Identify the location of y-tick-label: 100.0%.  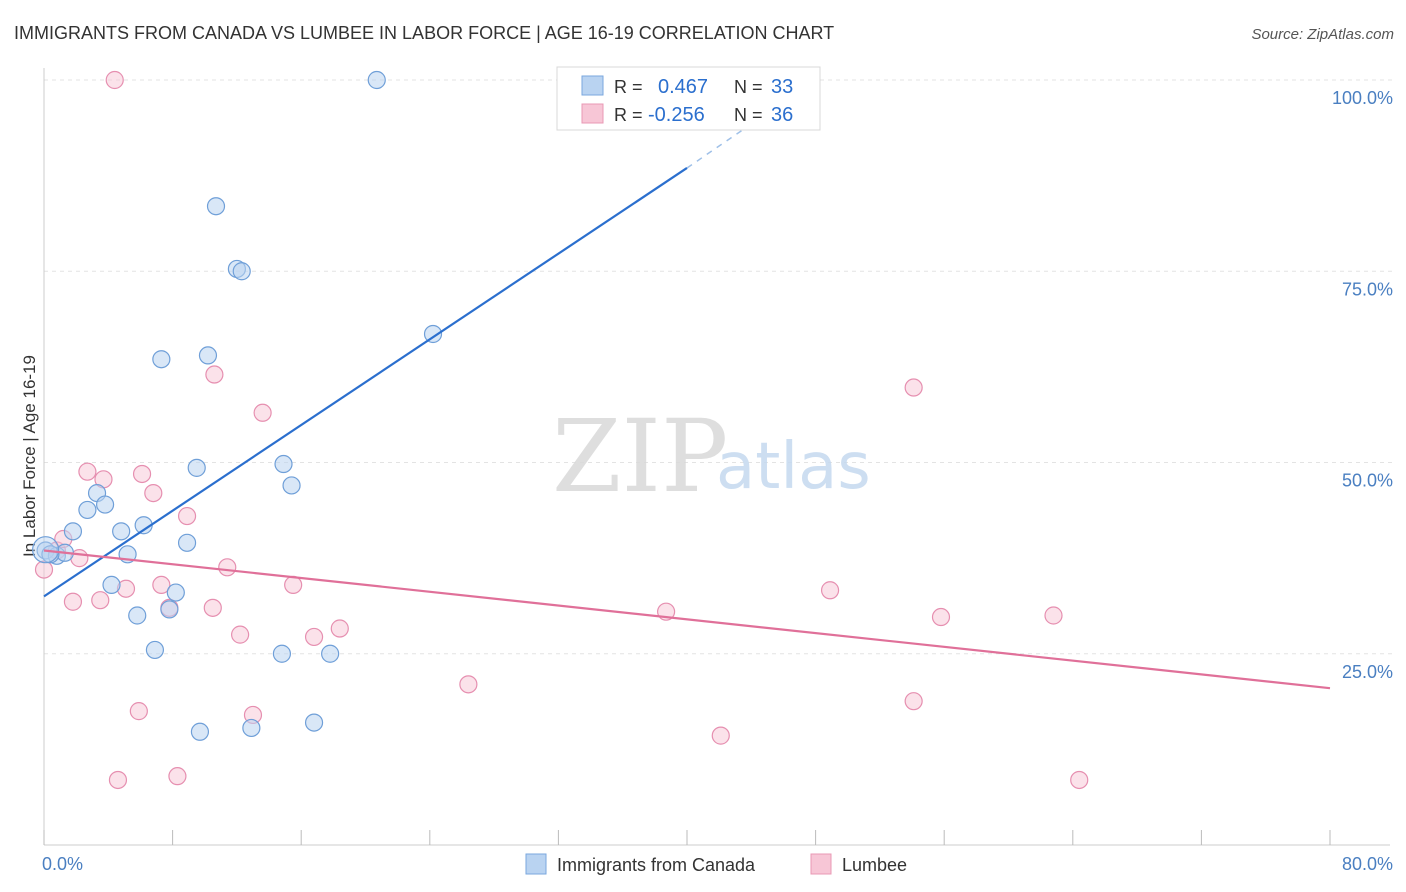
(1362, 98).